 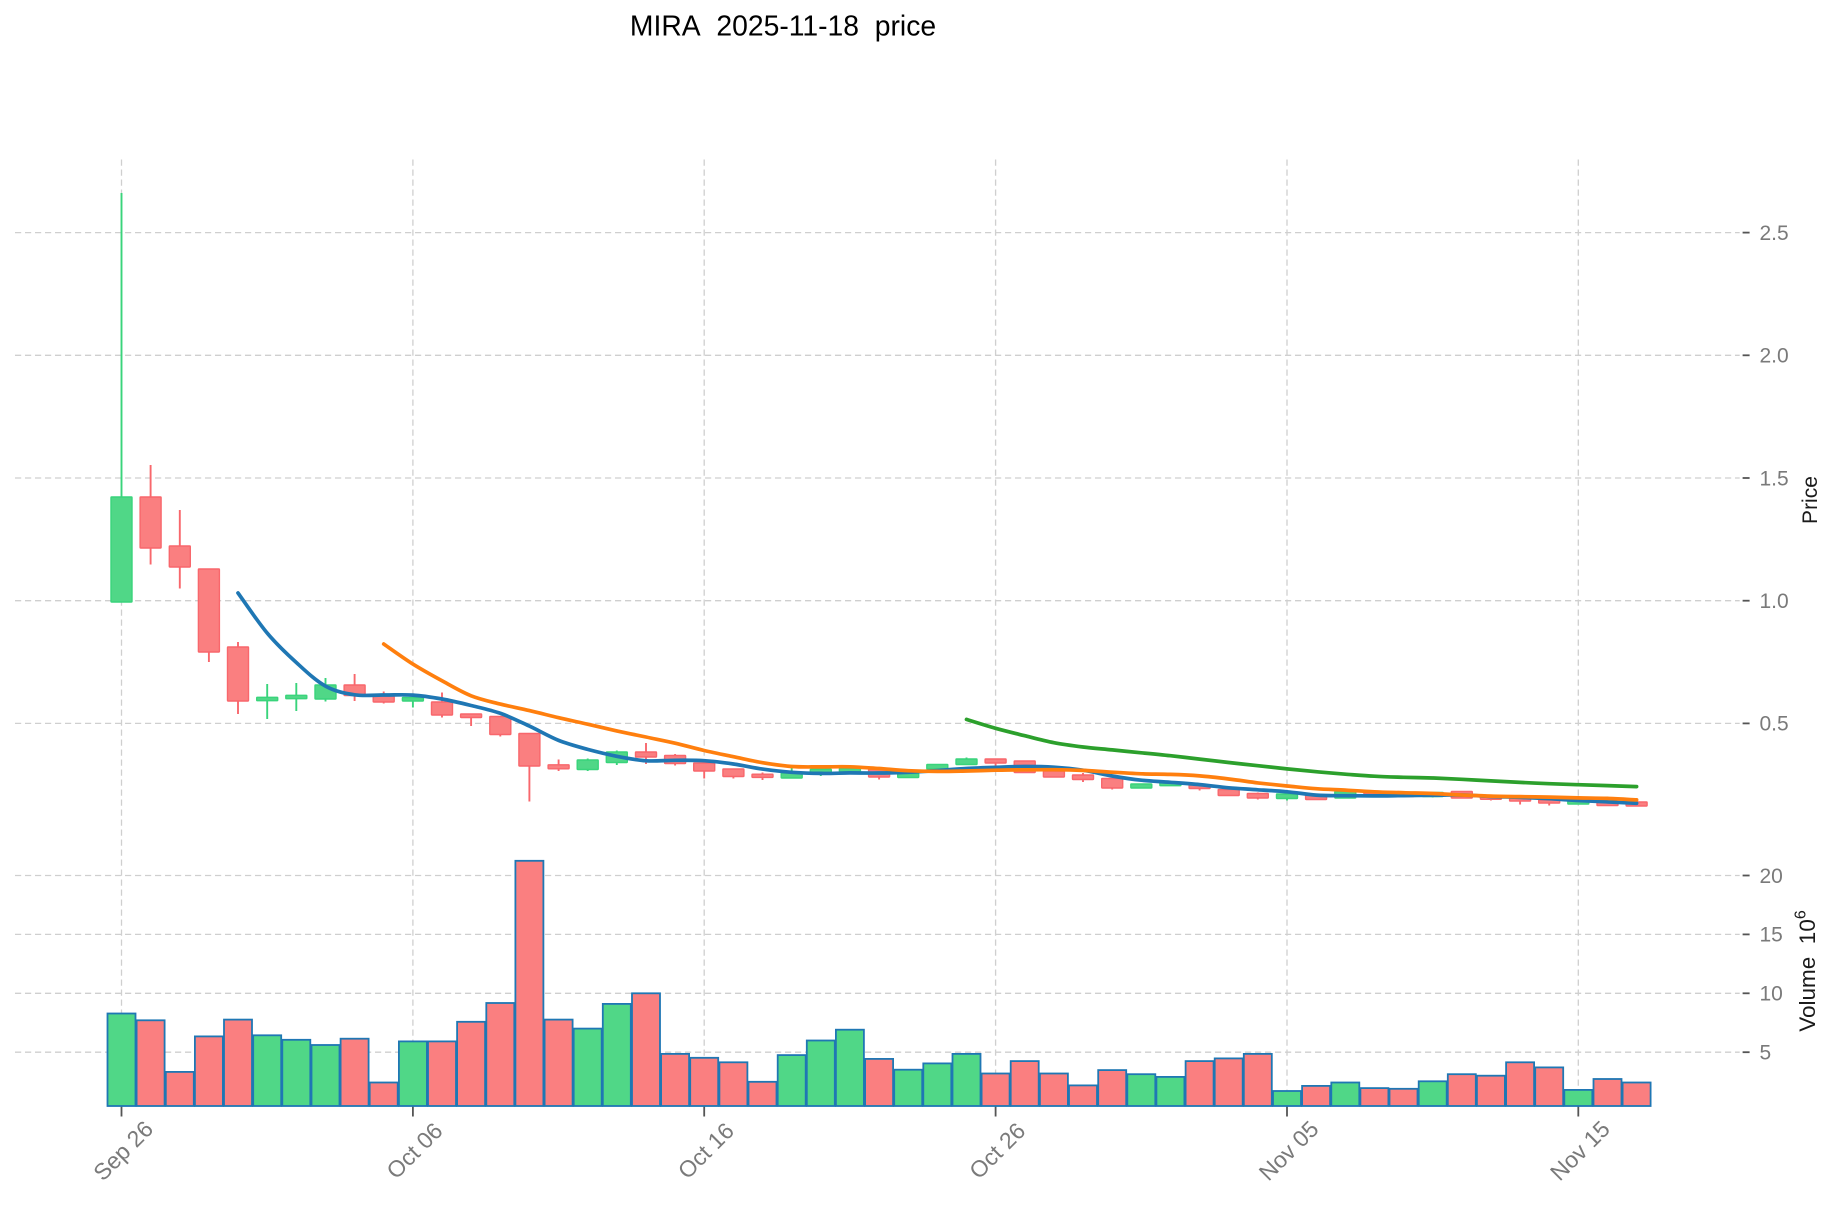 I want to click on svg-text: 2.5, so click(x=1774, y=233).